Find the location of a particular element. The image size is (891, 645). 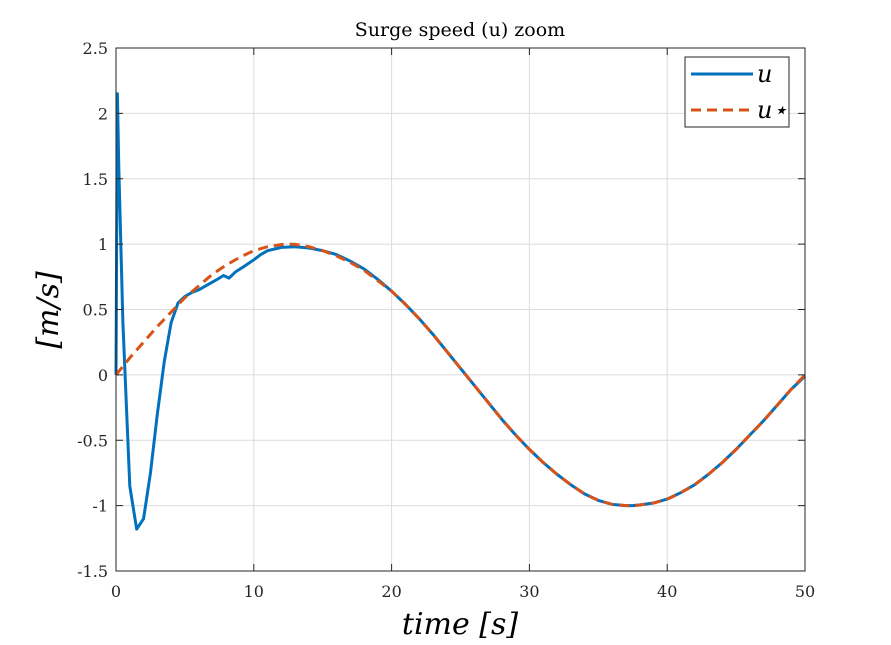

legend-label-u: u is located at coordinates (764, 74).